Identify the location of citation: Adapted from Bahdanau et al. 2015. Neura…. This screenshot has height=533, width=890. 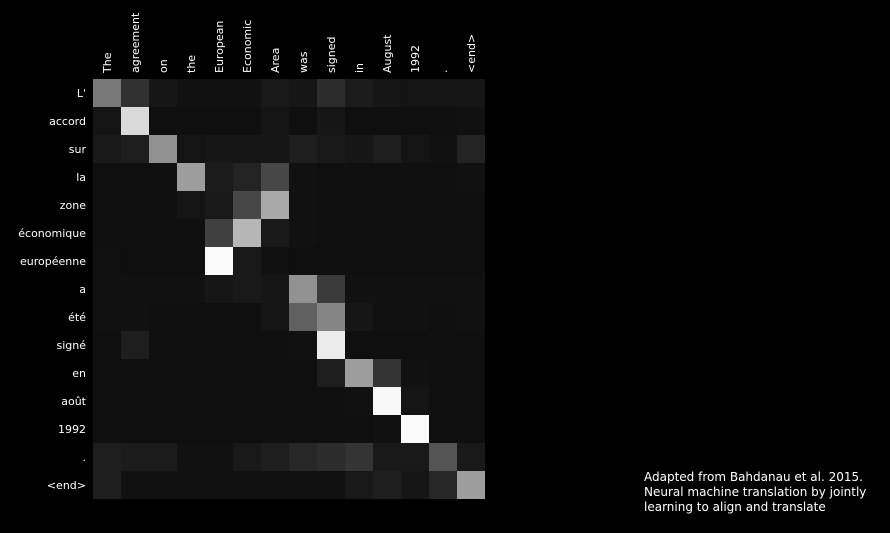
(767, 492).